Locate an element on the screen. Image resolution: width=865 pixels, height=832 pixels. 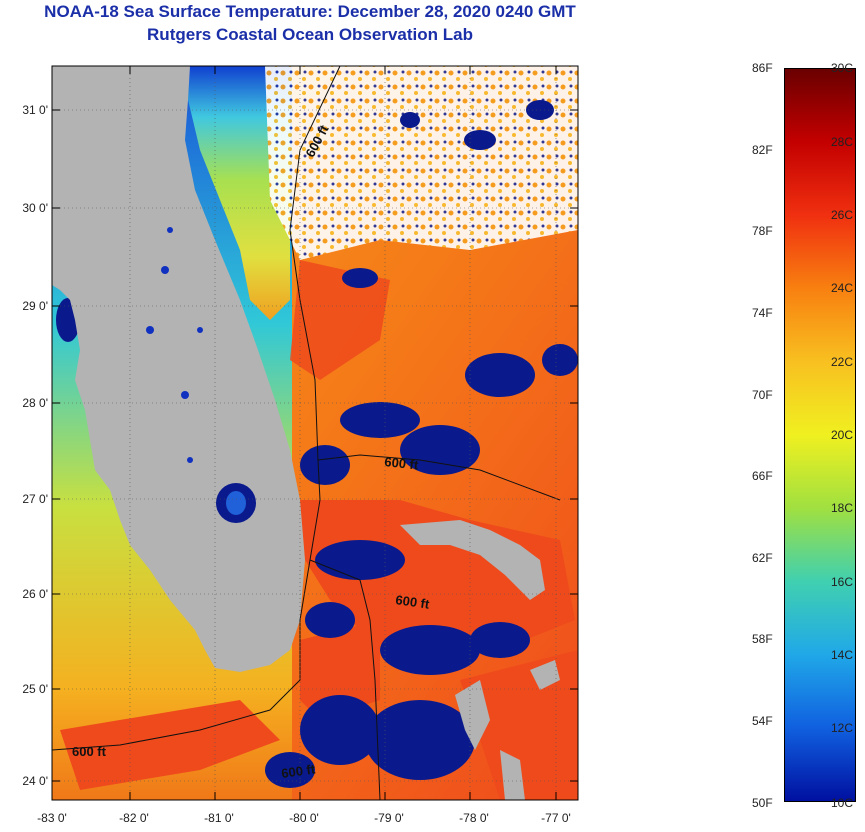
colorbar-c-label: 20C is located at coordinates (842, 435).